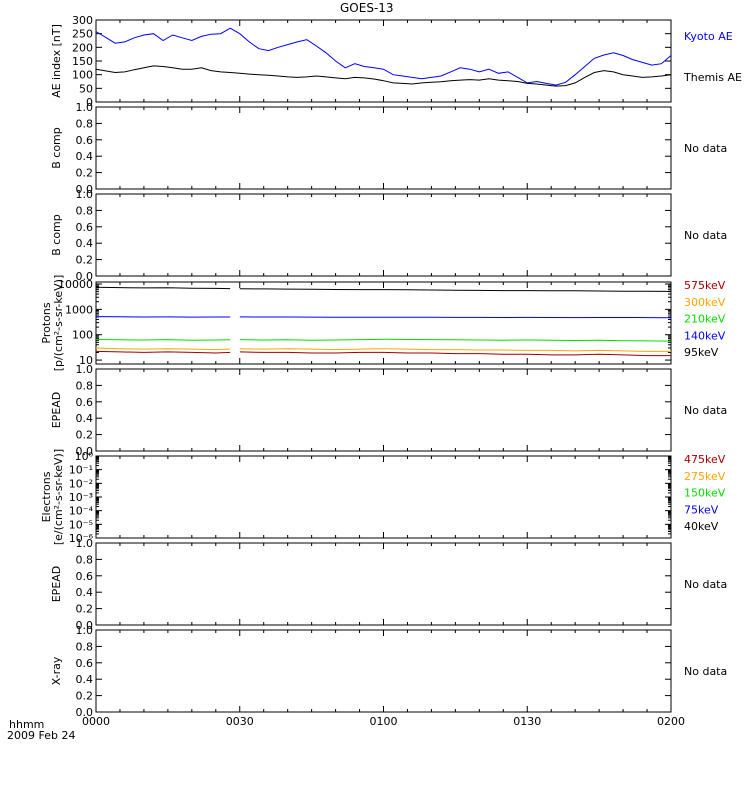  Describe the element at coordinates (701, 352) in the screenshot. I see `legend-proton-95keV: 95keV` at that location.